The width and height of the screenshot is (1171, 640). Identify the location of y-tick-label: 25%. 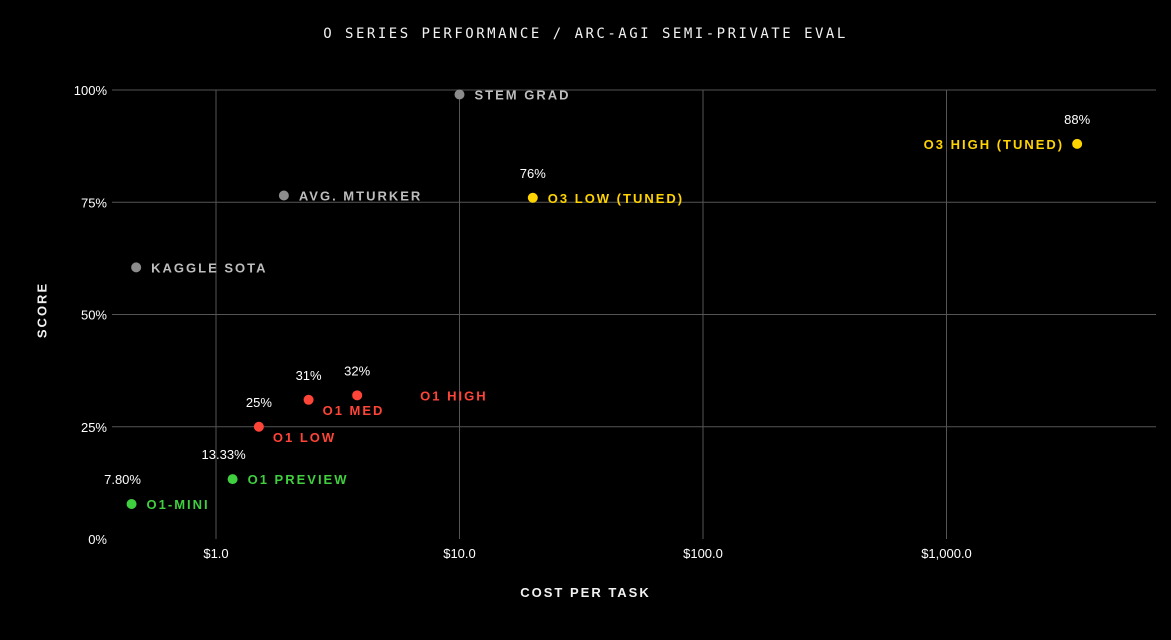
(94, 427).